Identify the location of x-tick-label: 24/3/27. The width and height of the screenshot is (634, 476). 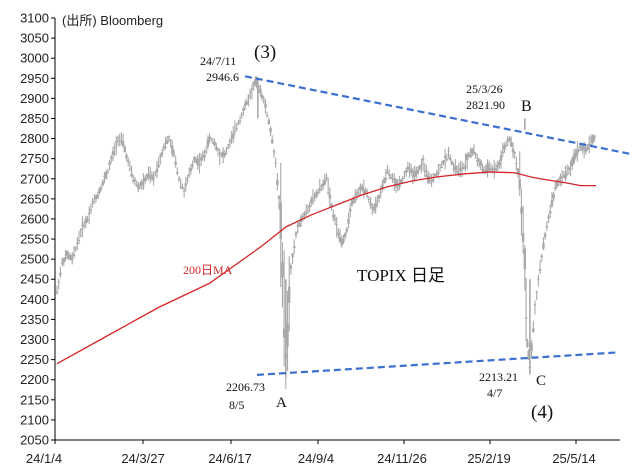
(142, 458).